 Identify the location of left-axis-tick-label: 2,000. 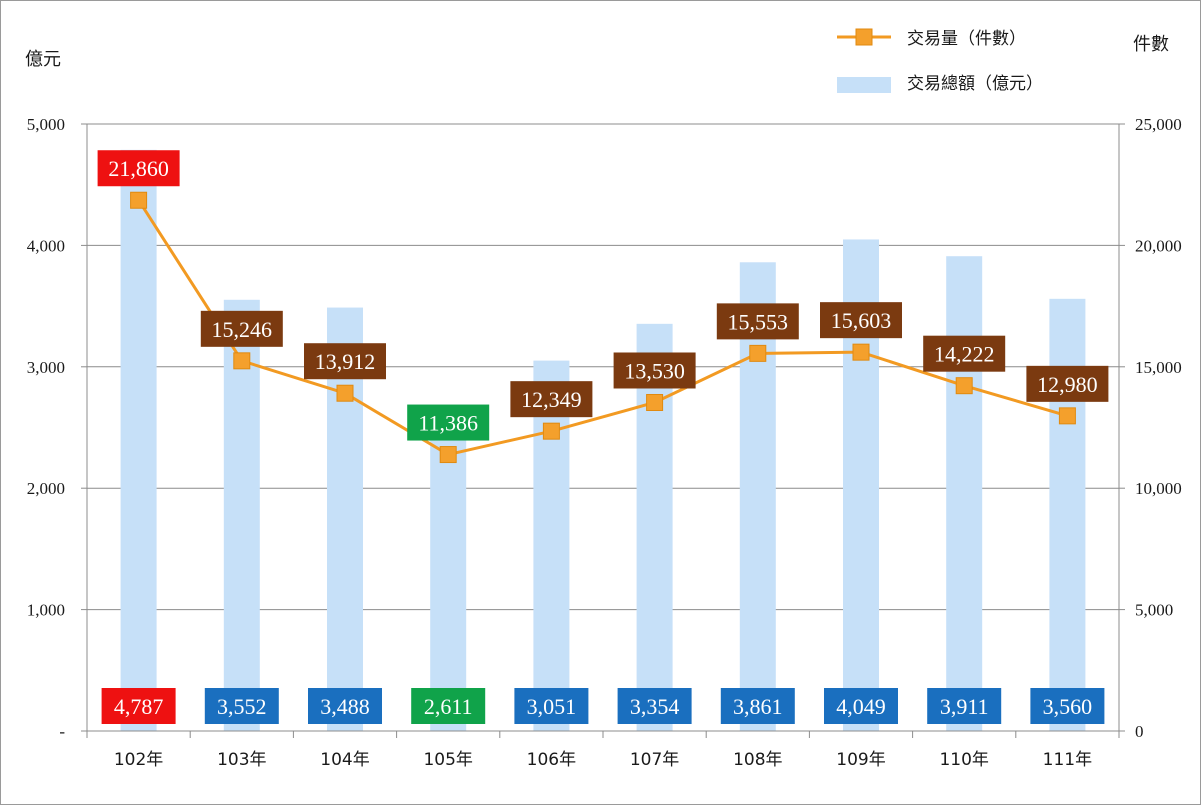
(46, 488).